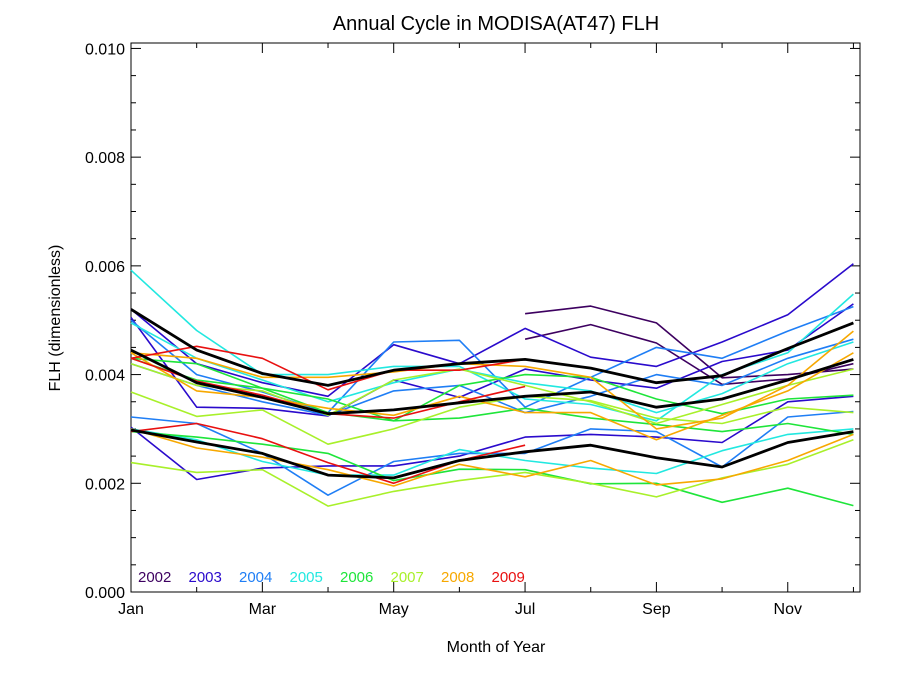  Describe the element at coordinates (407, 577) in the screenshot. I see `legend-label-2007: 2007` at that location.